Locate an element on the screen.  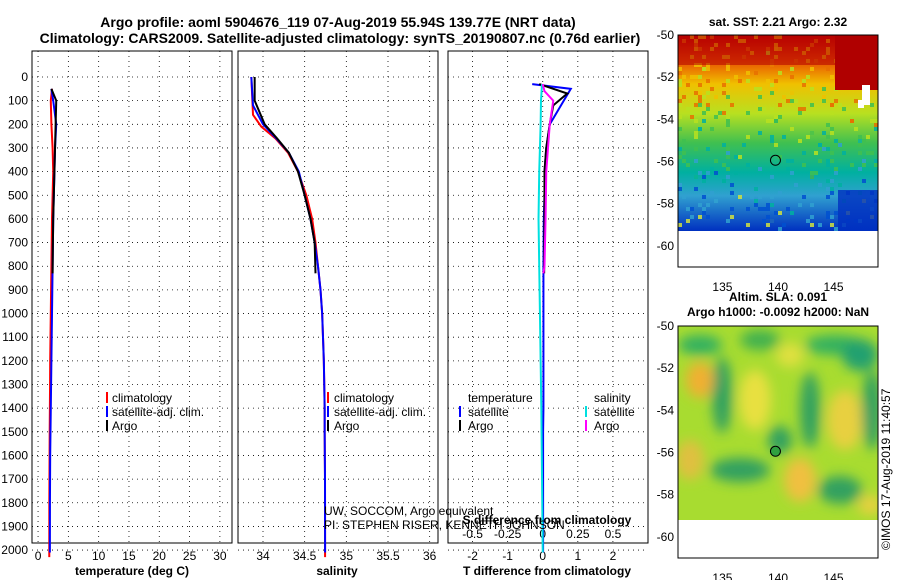
map-y-tick-label: -60 is located at coordinates (666, 537).